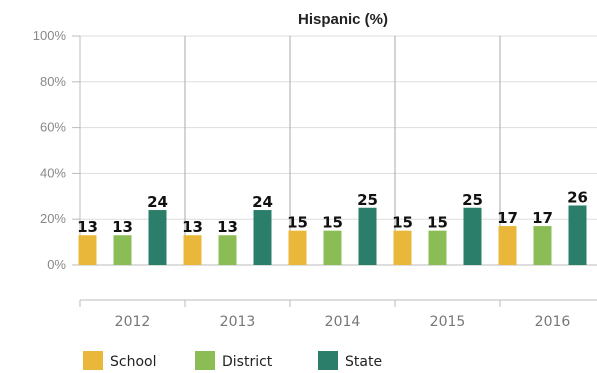 The width and height of the screenshot is (597, 373). Describe the element at coordinates (262, 237) in the screenshot. I see `bar-state-2013` at that location.